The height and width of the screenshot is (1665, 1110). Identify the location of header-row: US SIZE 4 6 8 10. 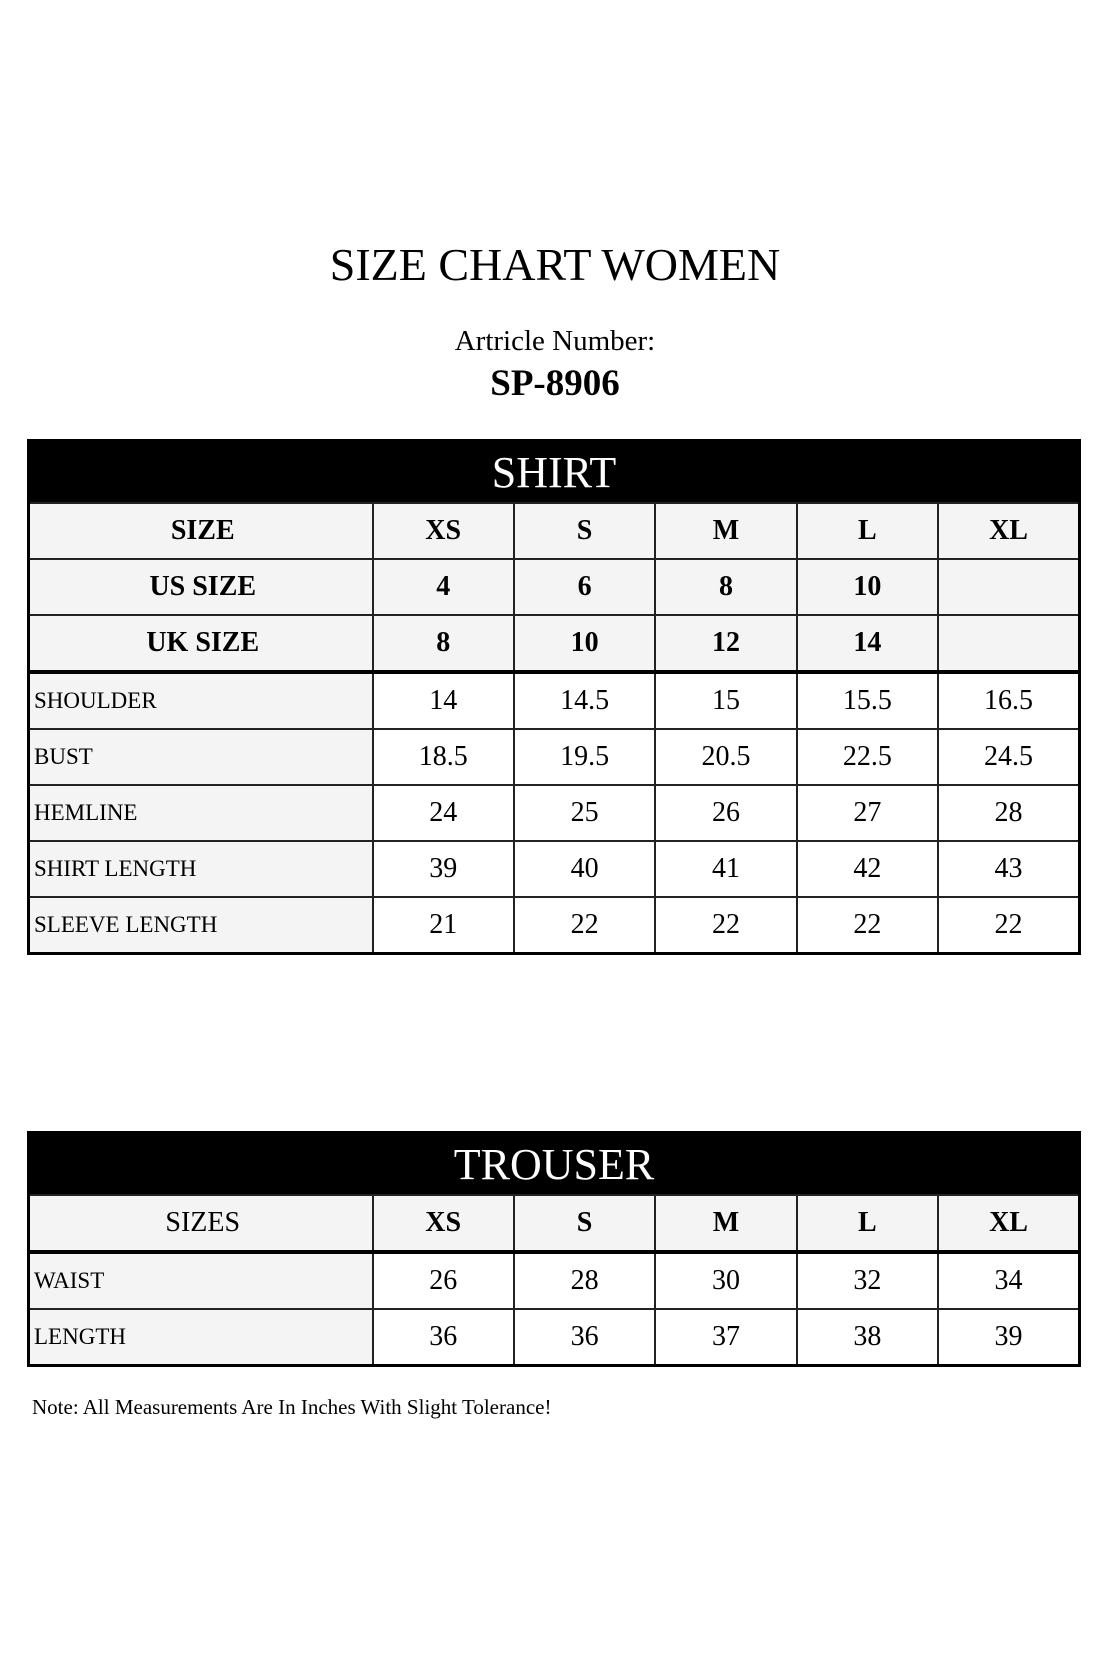
(554, 587).